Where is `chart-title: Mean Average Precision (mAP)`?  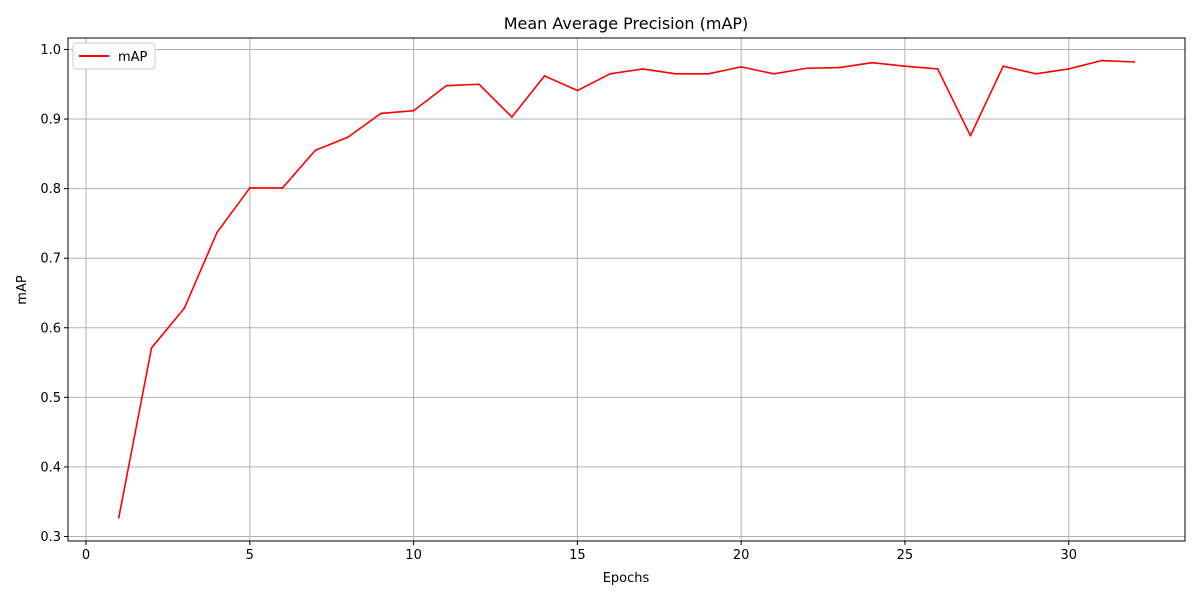
chart-title: Mean Average Precision (mAP) is located at coordinates (626, 23).